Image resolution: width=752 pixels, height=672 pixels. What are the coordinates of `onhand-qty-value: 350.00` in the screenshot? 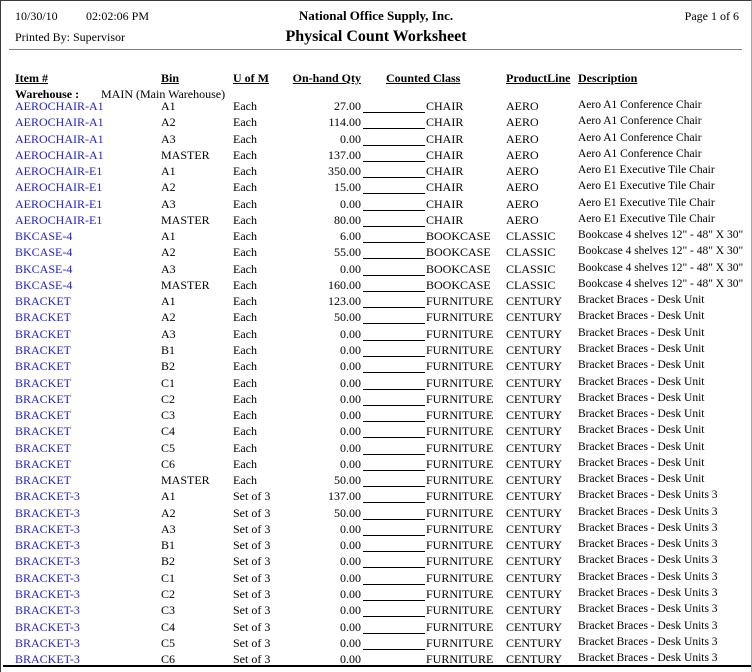 It's located at (344, 171).